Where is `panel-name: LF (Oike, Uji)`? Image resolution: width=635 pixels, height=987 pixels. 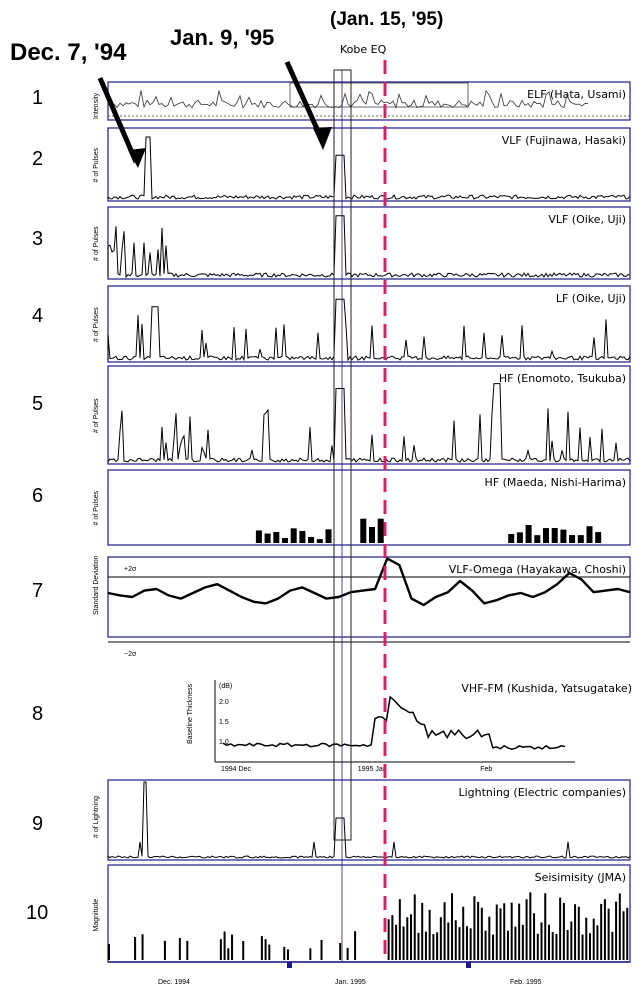 panel-name: LF (Oike, Uji) is located at coordinates (591, 298).